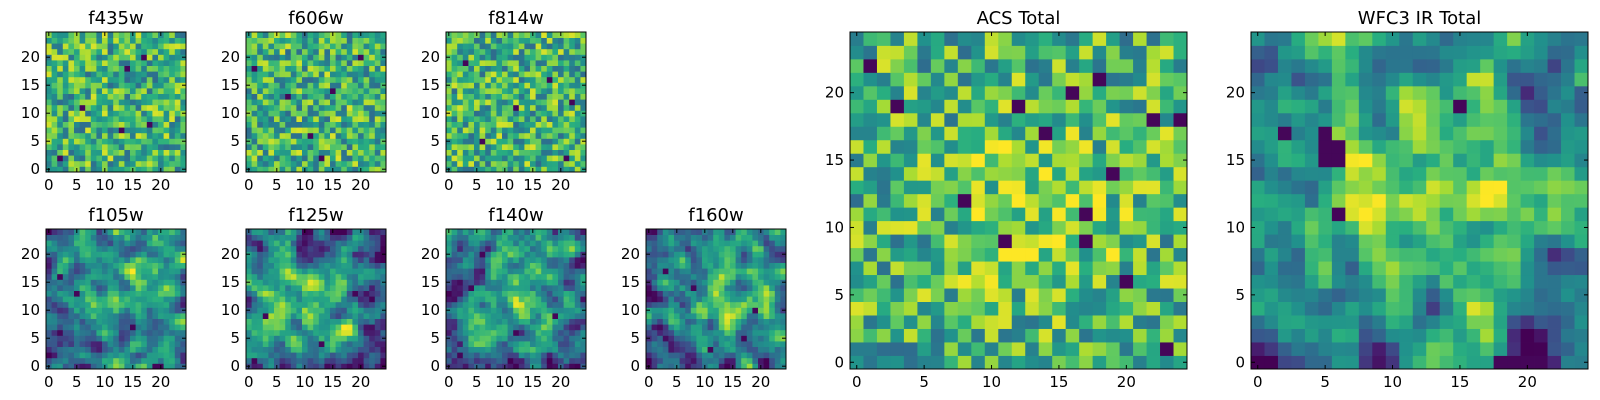  I want to click on panel-title: f606w, so click(315, 18).